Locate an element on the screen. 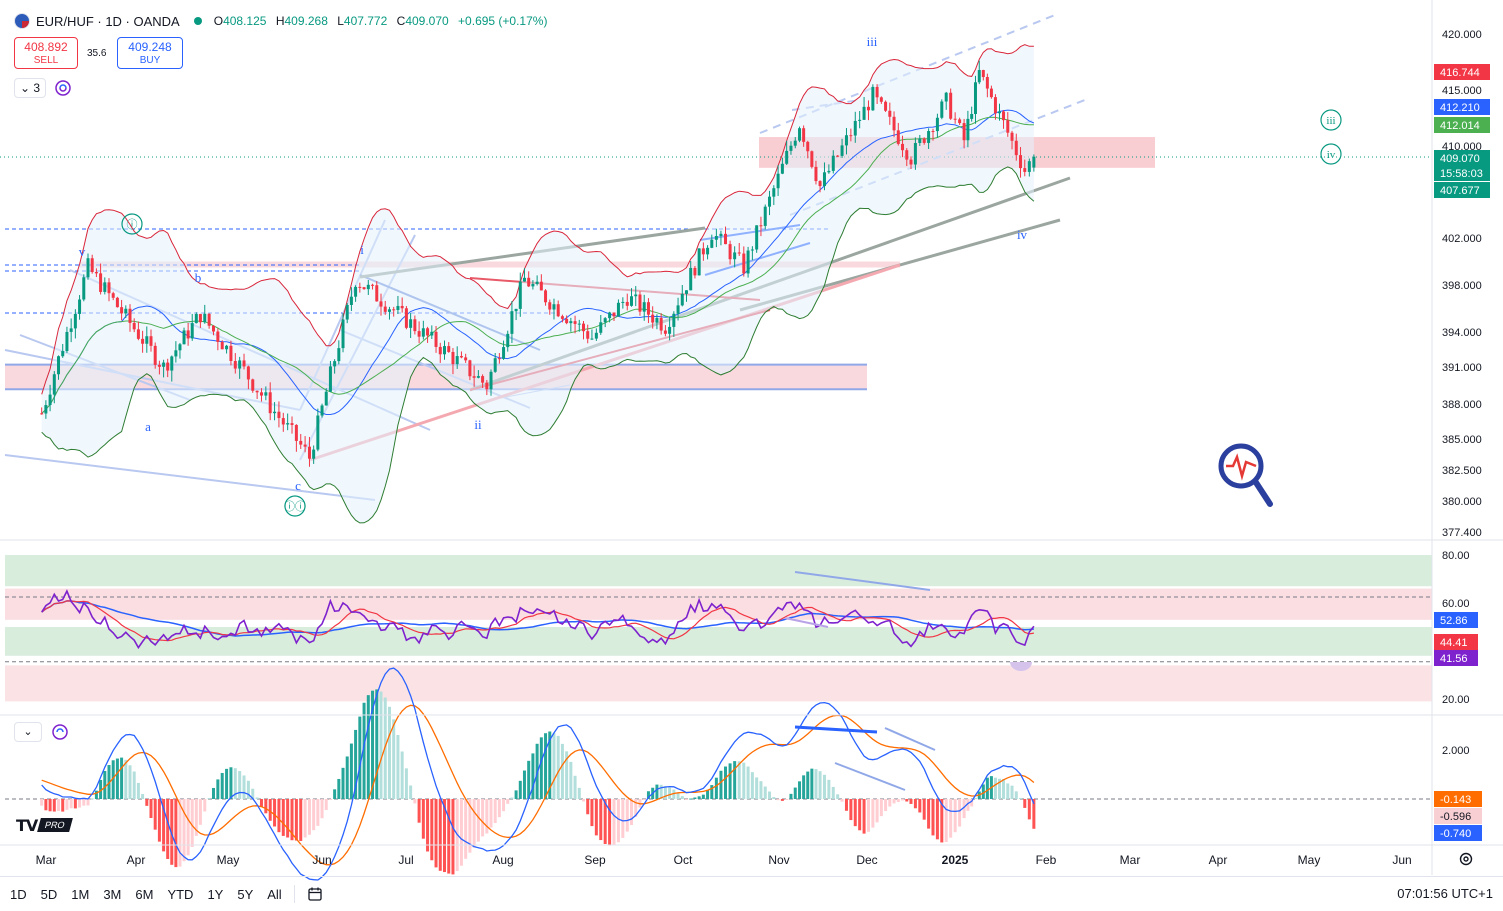  utc-clock: 07:01:56 UTC+1 is located at coordinates (1445, 893).